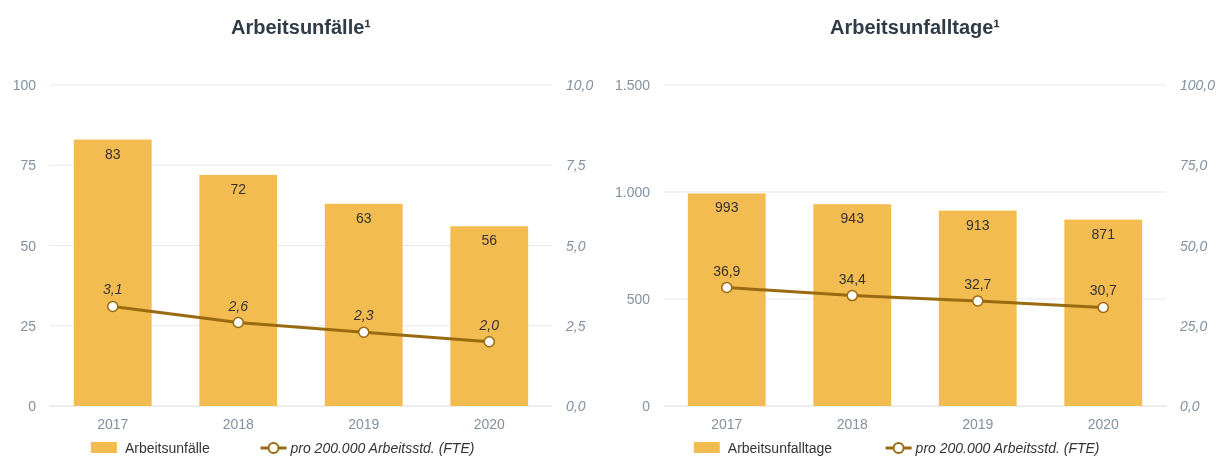 This screenshot has height=460, width=1228. Describe the element at coordinates (363, 217) in the screenshot. I see `data-label: 63` at that location.